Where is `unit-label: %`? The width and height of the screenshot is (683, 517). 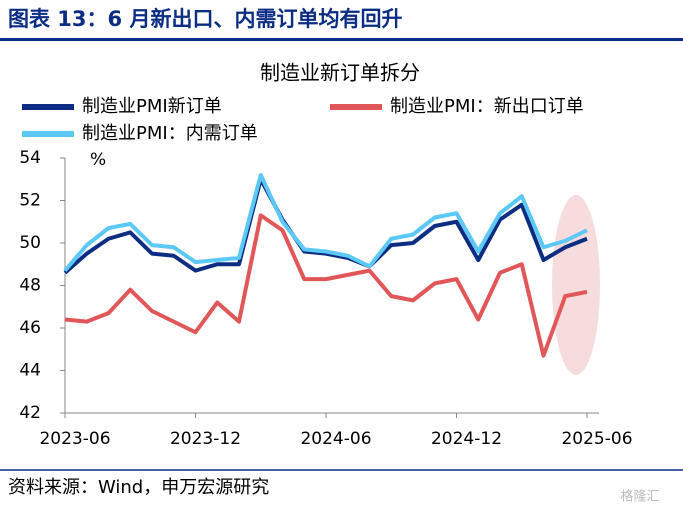
unit-label: % is located at coordinates (98, 160).